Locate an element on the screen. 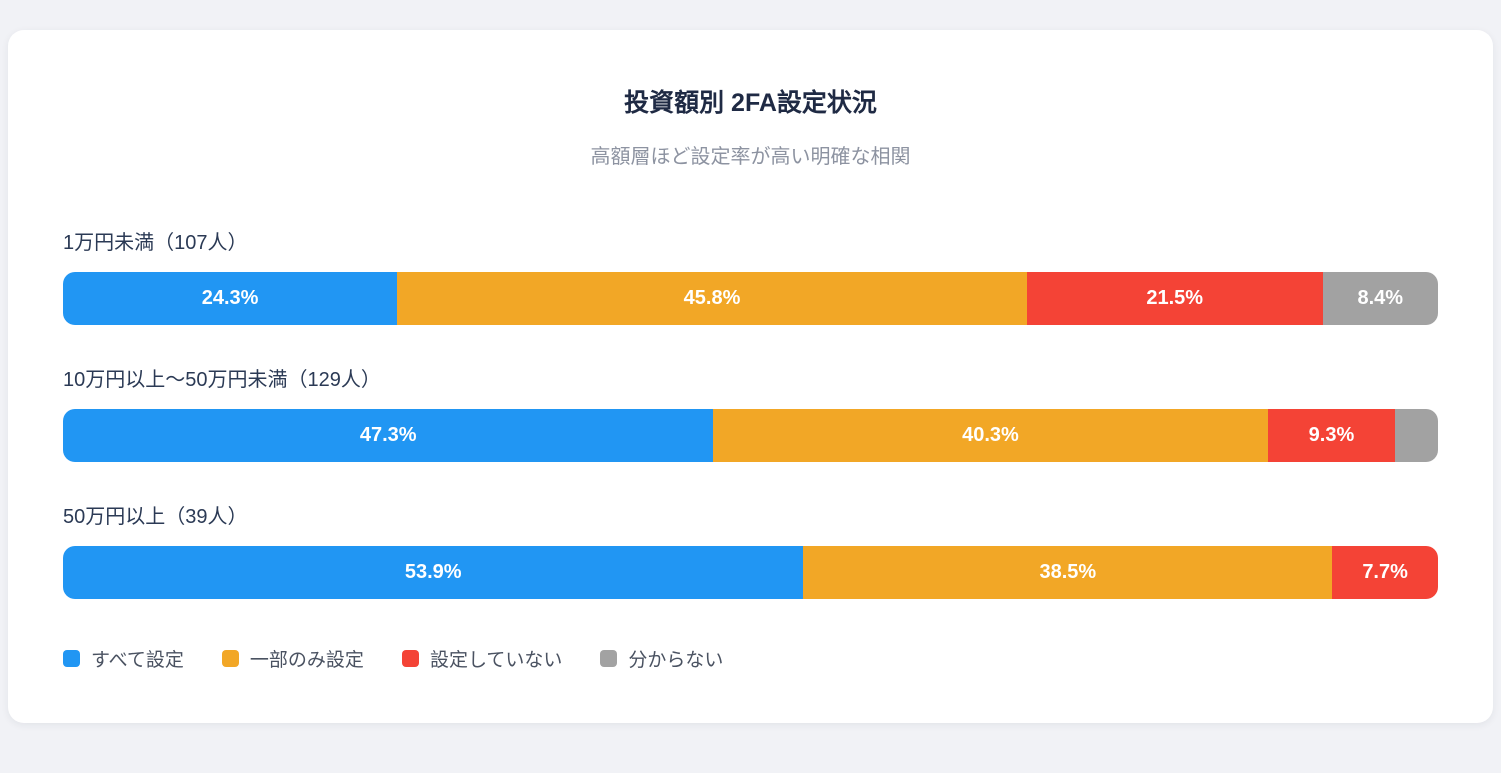 The width and height of the screenshot is (1501, 773). bar-segment: 9.3% is located at coordinates (1331, 435).